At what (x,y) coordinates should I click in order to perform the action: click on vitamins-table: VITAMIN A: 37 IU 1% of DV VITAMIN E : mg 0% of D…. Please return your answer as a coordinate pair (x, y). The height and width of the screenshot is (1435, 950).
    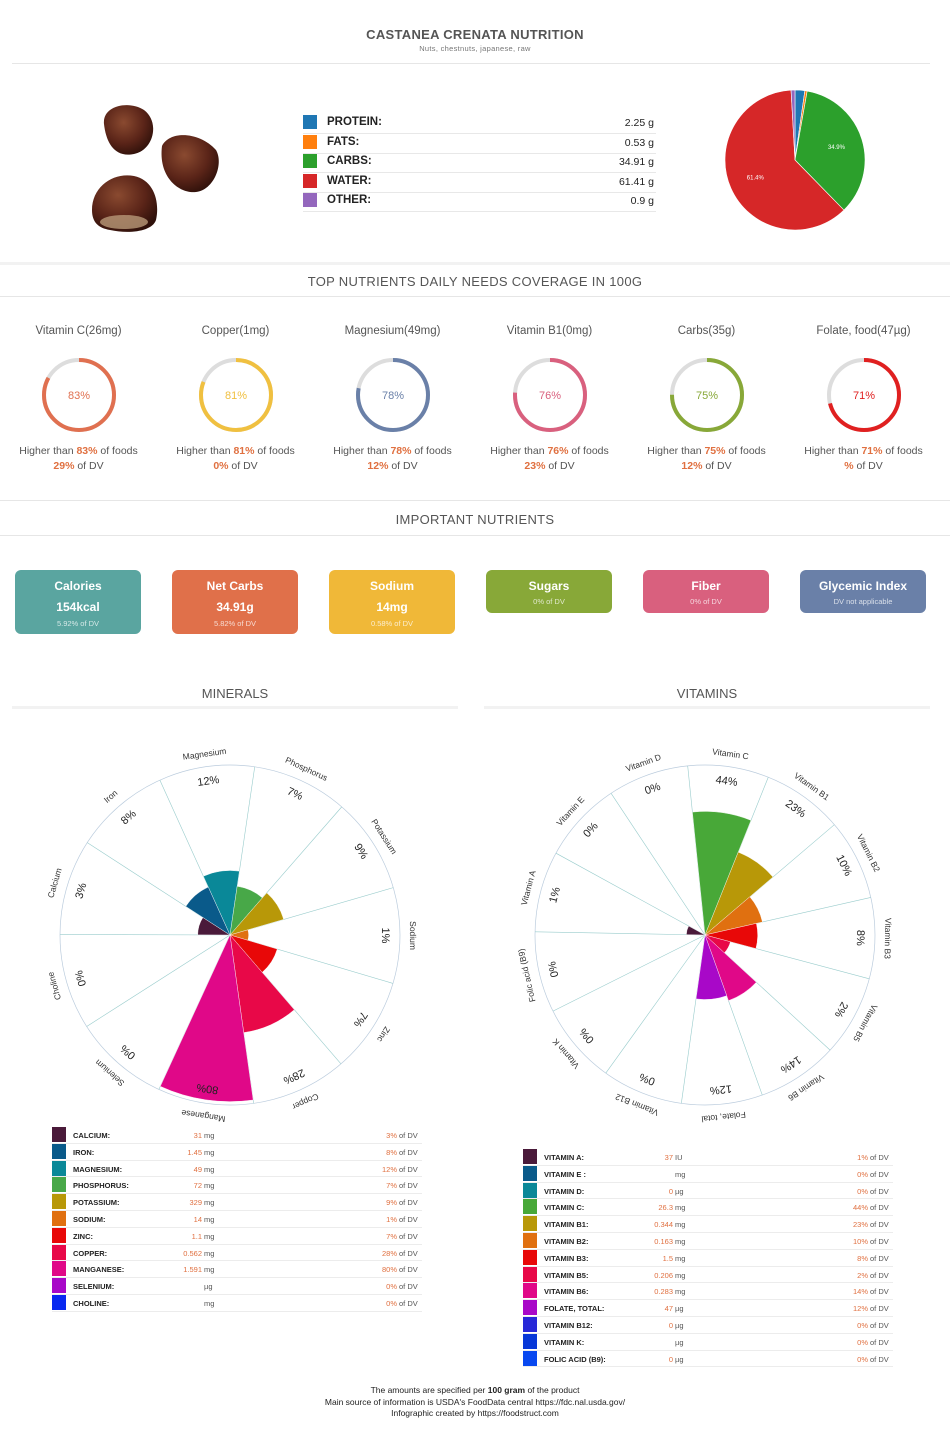
    Looking at the image, I should click on (708, 1258).